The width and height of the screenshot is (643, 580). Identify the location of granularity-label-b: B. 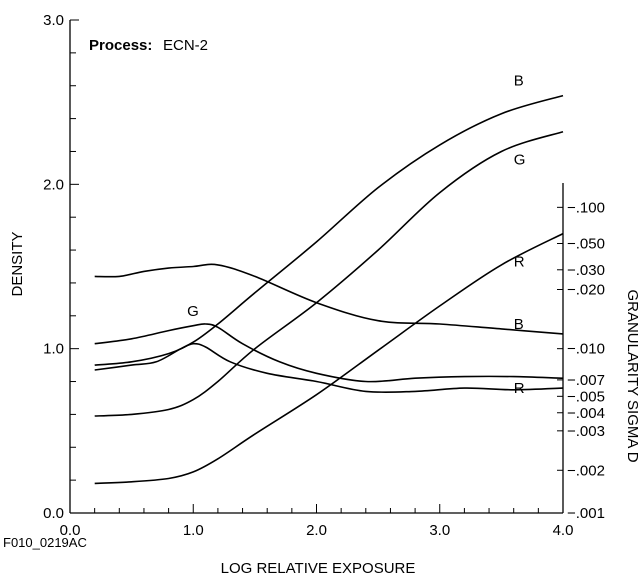
(519, 324).